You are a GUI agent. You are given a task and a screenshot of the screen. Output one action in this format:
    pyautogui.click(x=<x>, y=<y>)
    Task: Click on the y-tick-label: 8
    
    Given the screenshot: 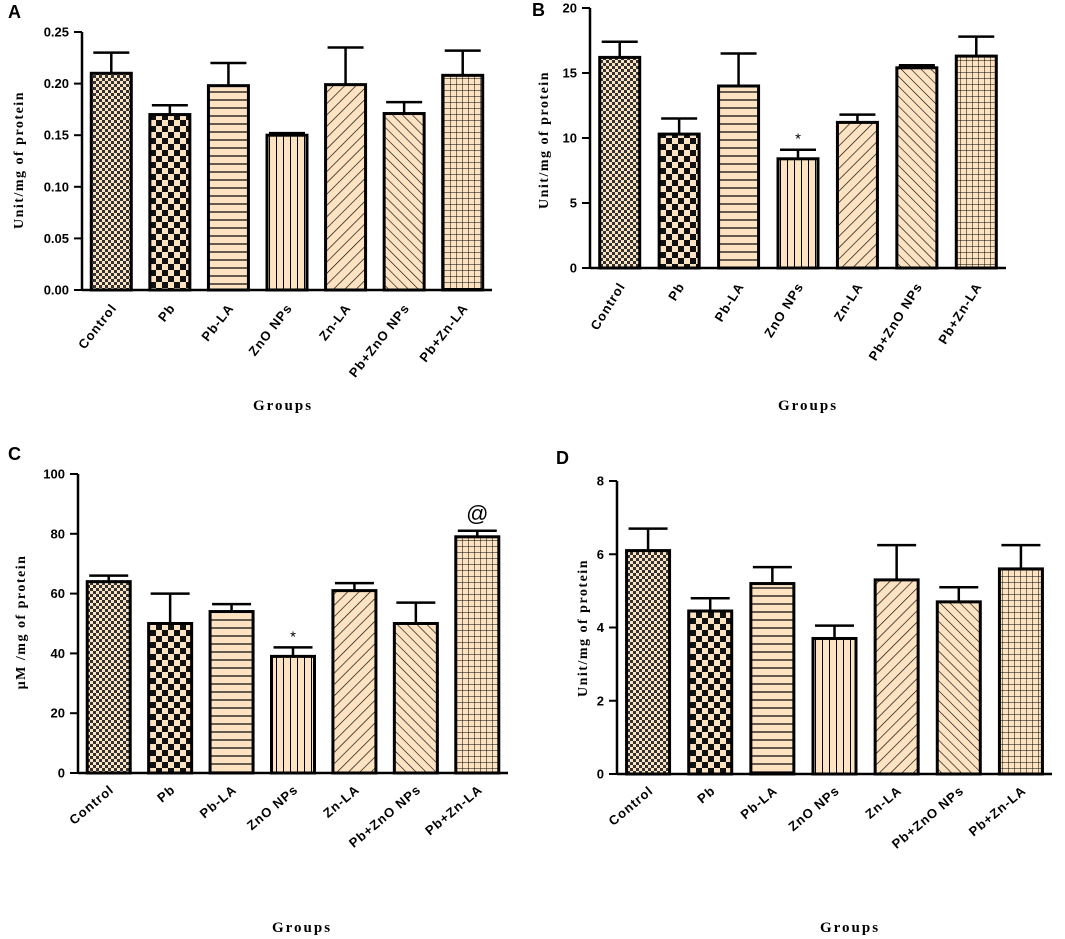 What is the action you would take?
    pyautogui.click(x=600, y=481)
    